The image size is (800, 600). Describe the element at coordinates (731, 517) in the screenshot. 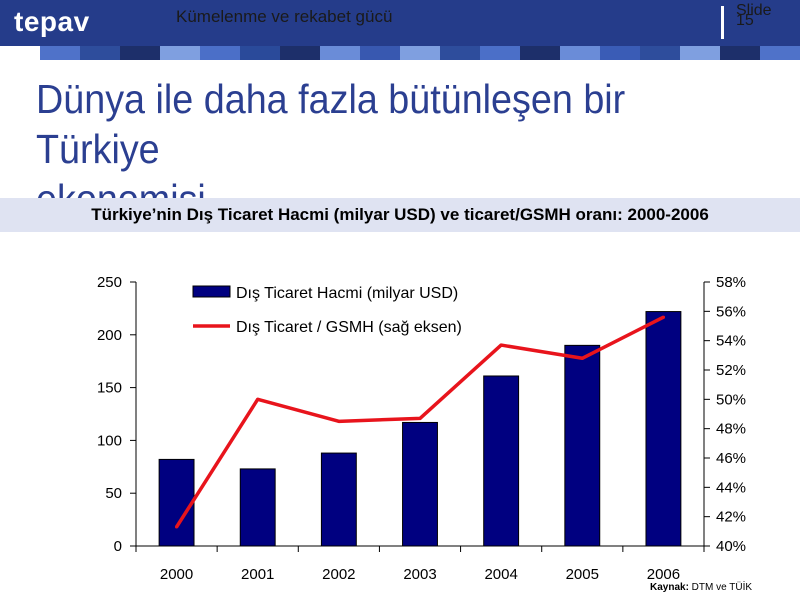

I see `y-right-tick-label: 42%` at that location.